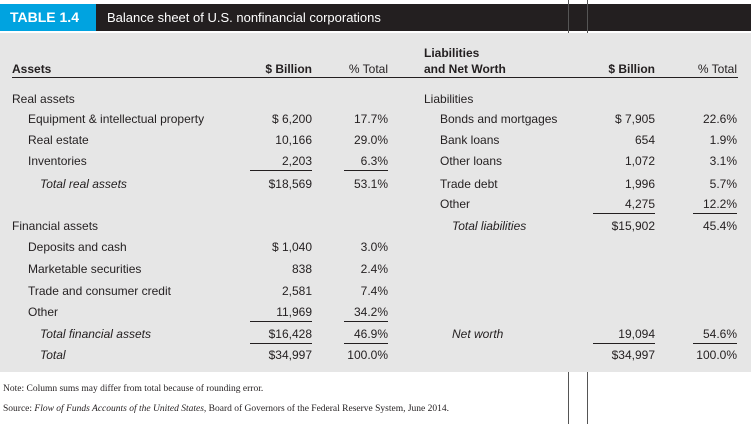  I want to click on asset-row-pct: 53.1%, so click(370, 184).